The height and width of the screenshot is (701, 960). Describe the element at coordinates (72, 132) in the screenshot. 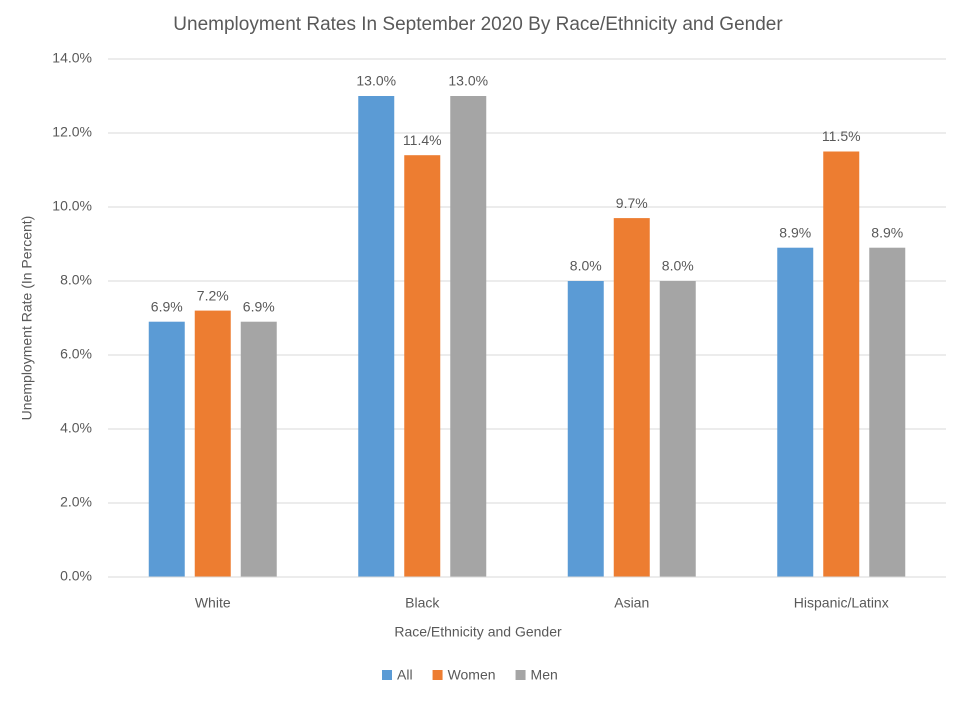

I see `y-tick-label: 12.0%` at that location.